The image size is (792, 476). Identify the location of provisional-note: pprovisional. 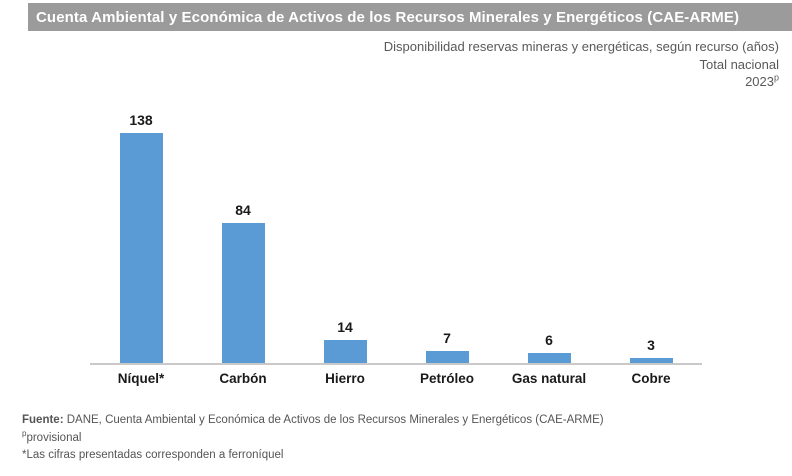
(402, 438).